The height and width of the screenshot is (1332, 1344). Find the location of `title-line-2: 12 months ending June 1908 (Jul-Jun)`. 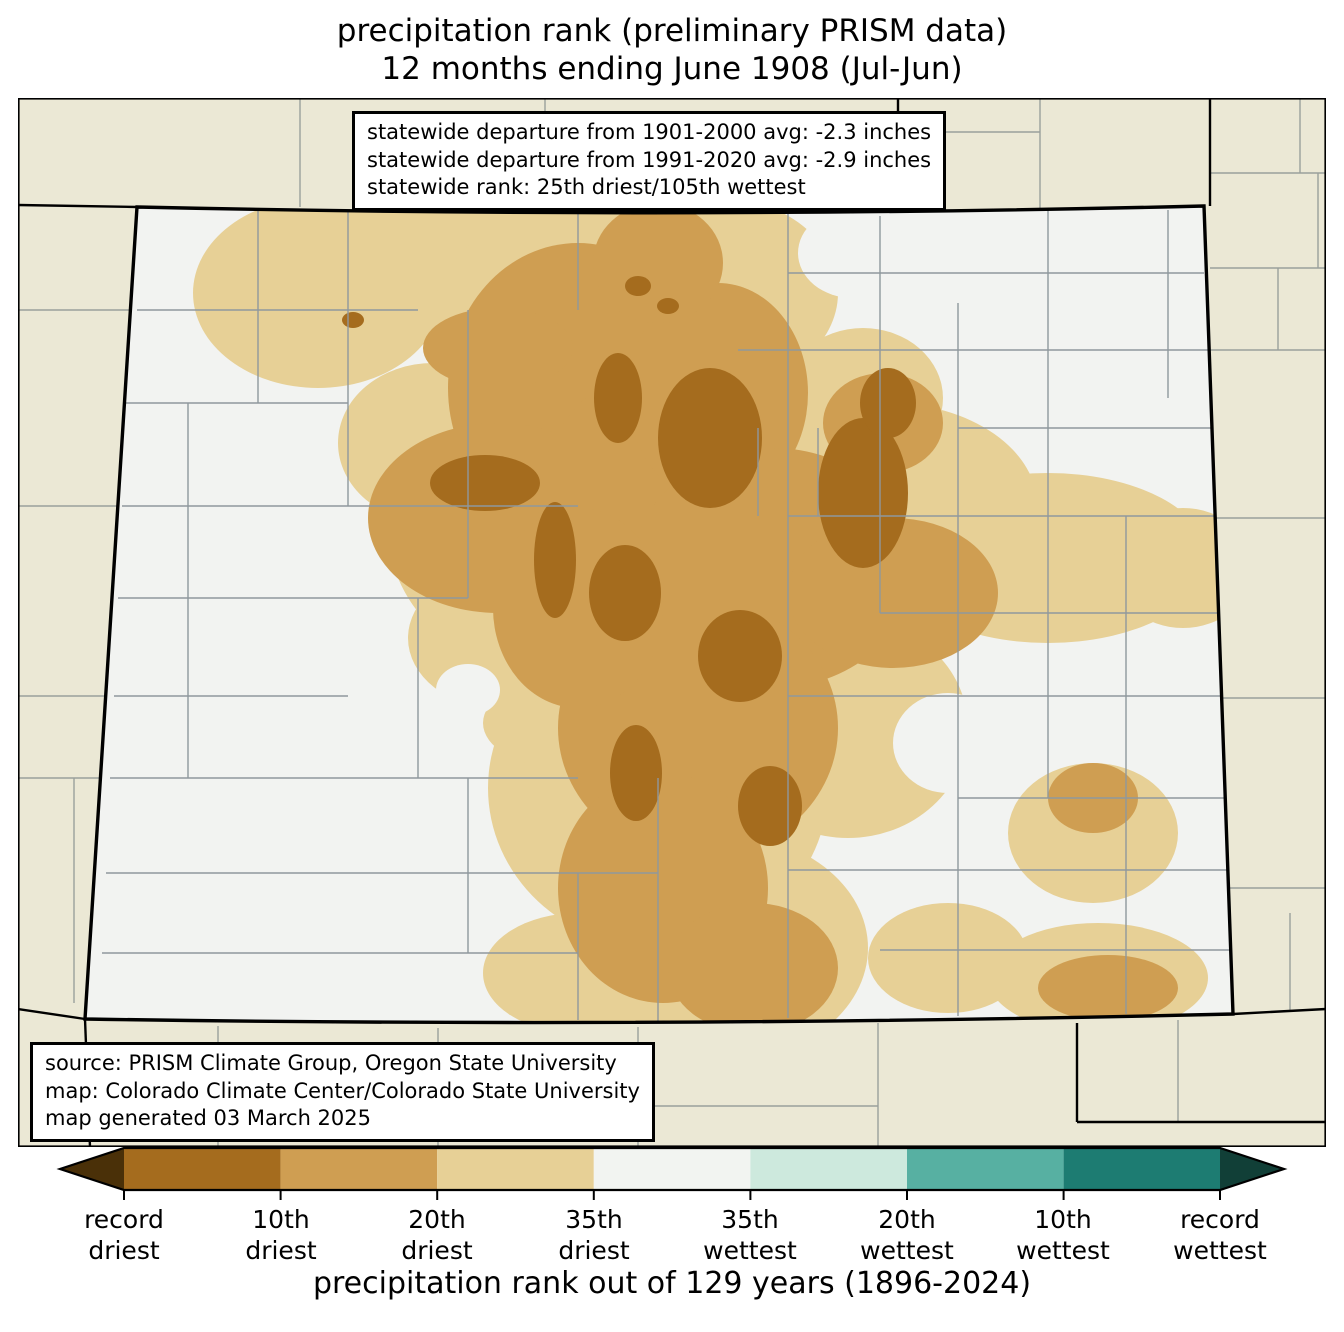

title-line-2: 12 months ending June 1908 (Jul-Jun) is located at coordinates (672, 69).